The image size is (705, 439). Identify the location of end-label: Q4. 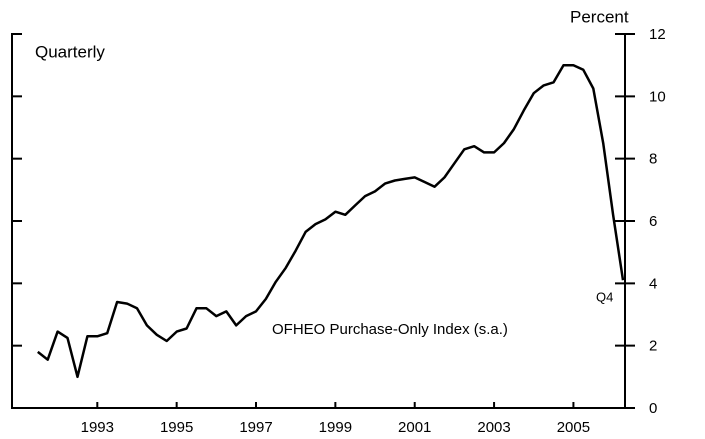
(604, 296).